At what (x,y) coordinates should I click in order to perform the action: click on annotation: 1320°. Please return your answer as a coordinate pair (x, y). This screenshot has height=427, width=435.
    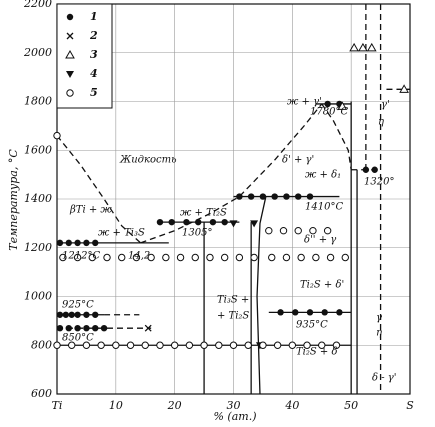
    Looking at the image, I should click on (379, 182).